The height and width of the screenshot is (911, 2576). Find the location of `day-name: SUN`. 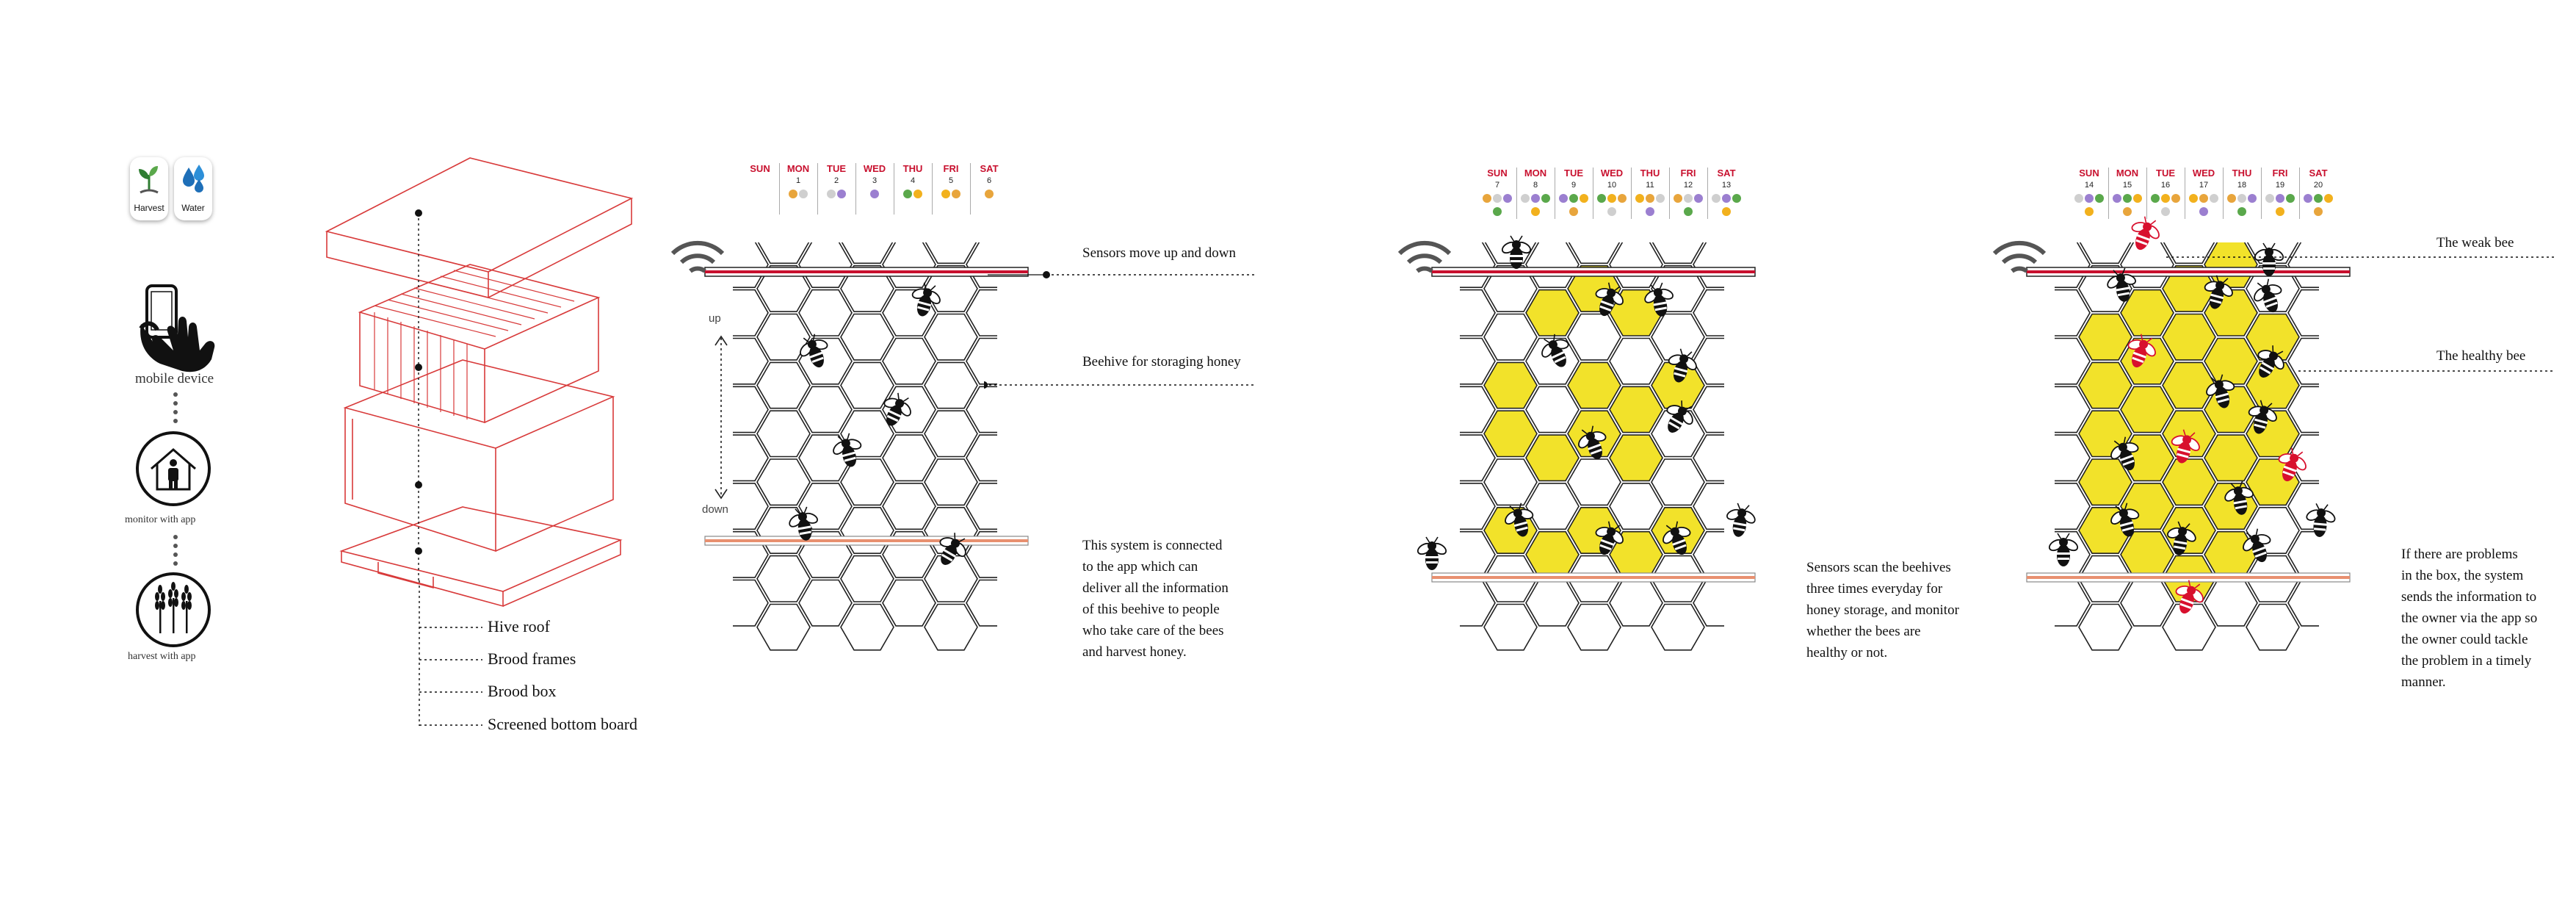

day-name: SUN is located at coordinates (760, 168).